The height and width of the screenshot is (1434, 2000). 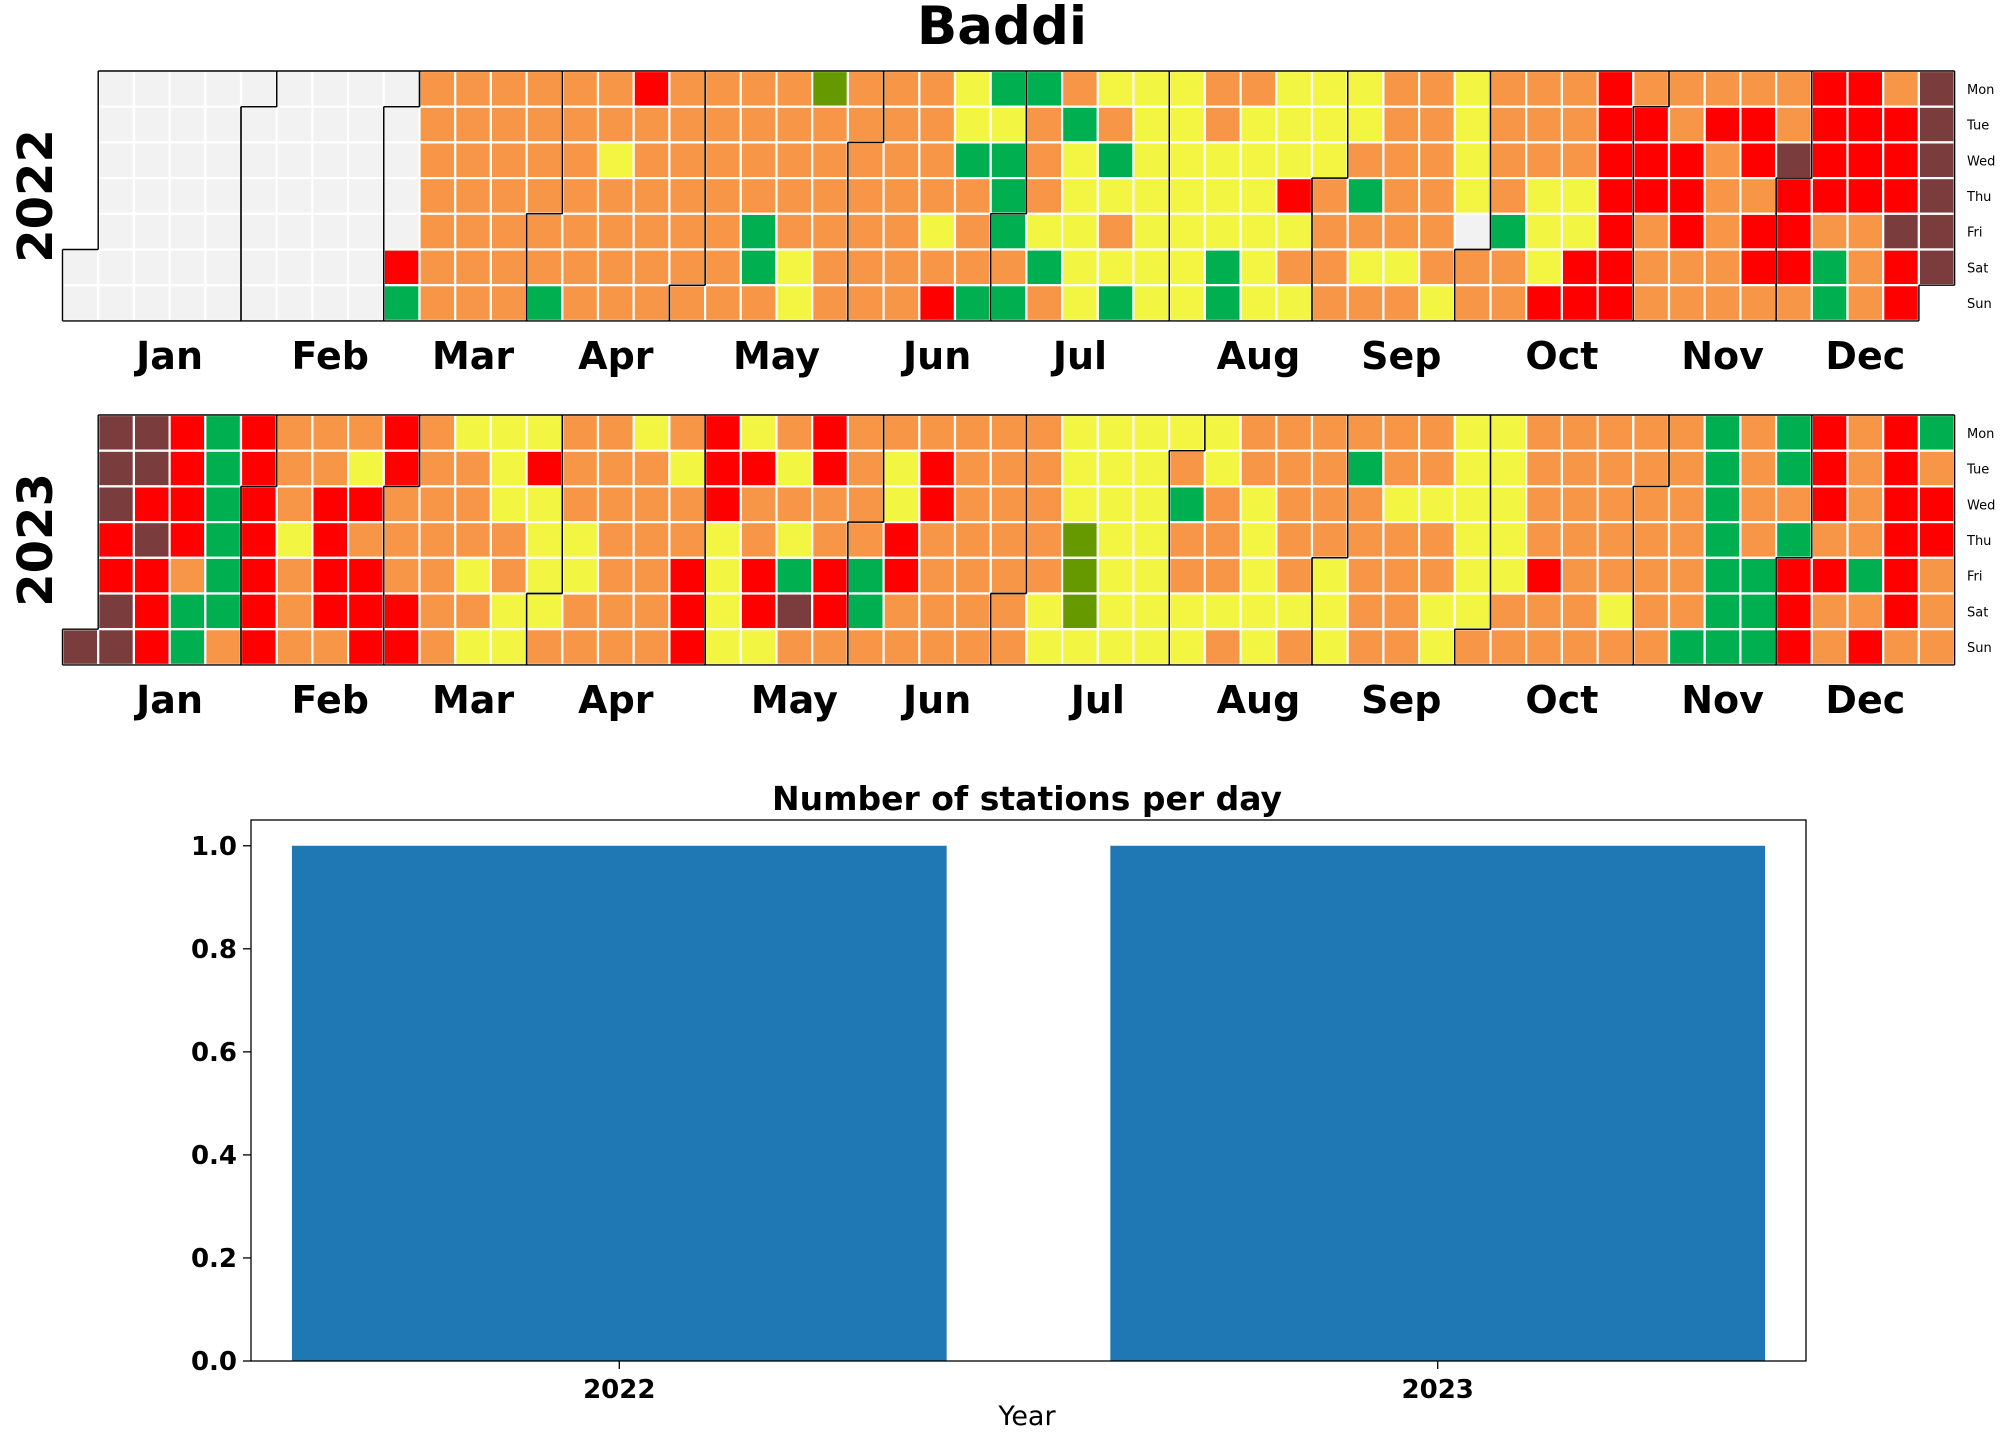 I want to click on month-label: Dec, so click(x=1865, y=356).